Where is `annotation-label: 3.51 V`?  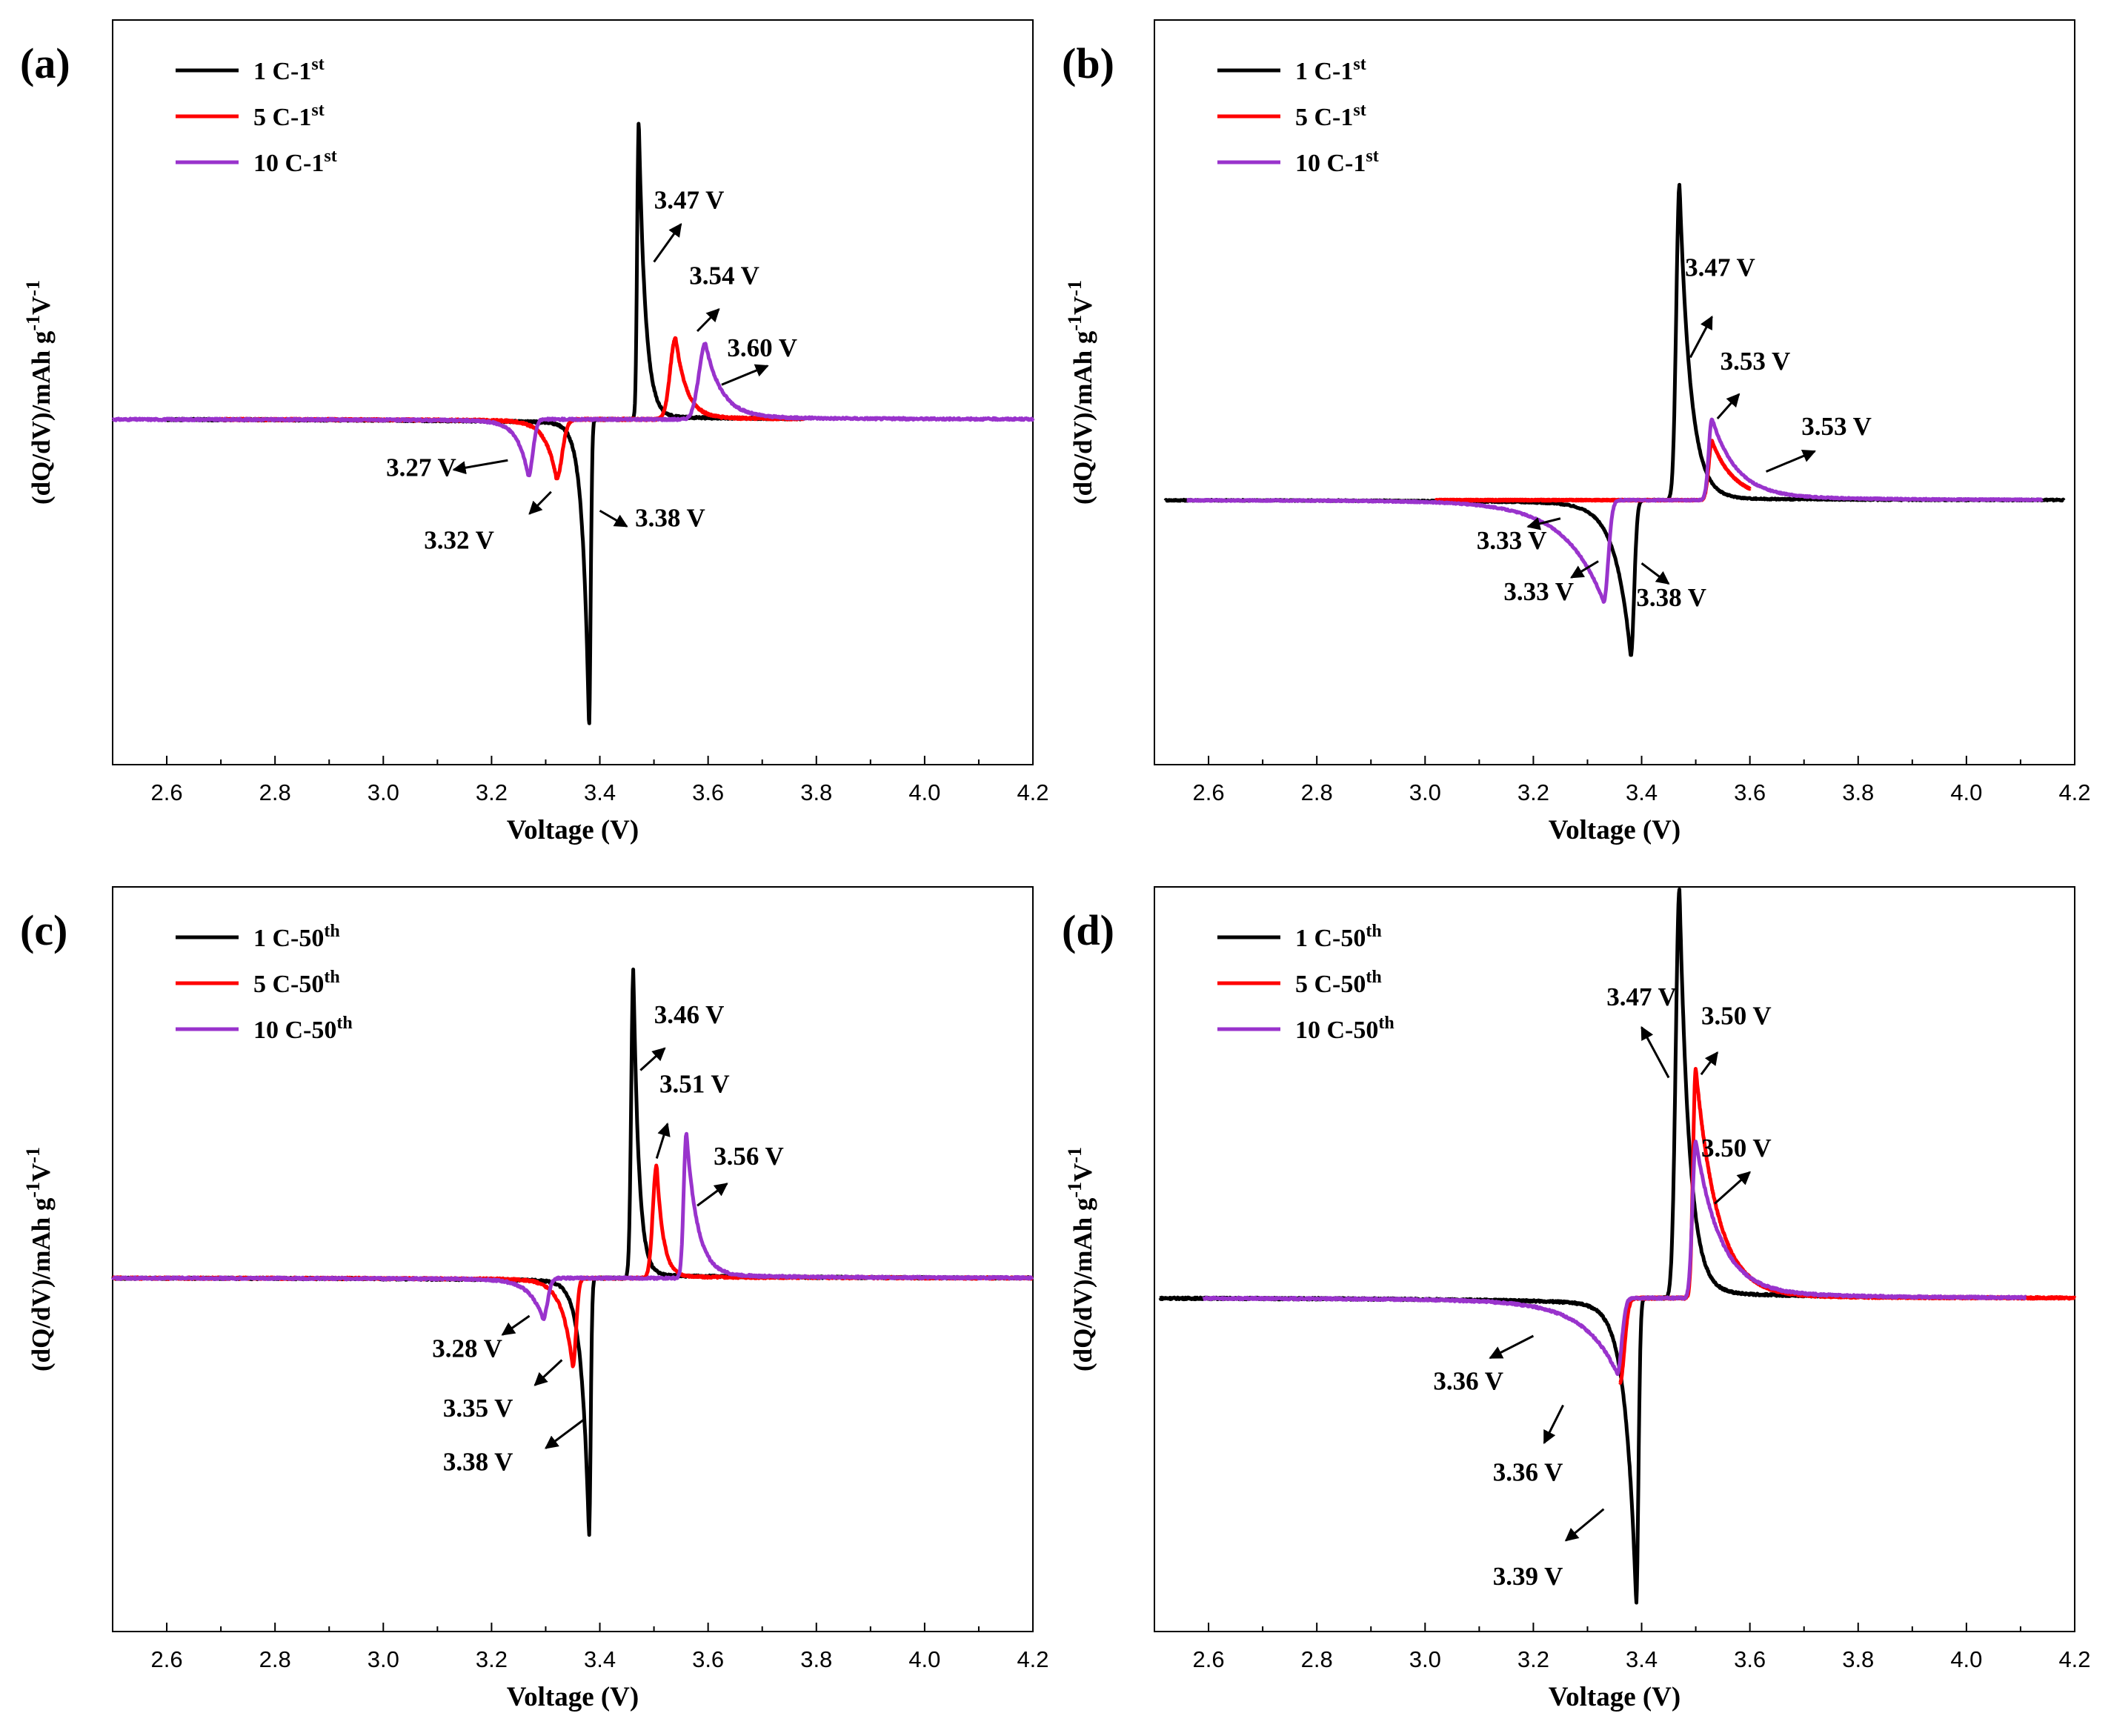
annotation-label: 3.51 V is located at coordinates (694, 1083).